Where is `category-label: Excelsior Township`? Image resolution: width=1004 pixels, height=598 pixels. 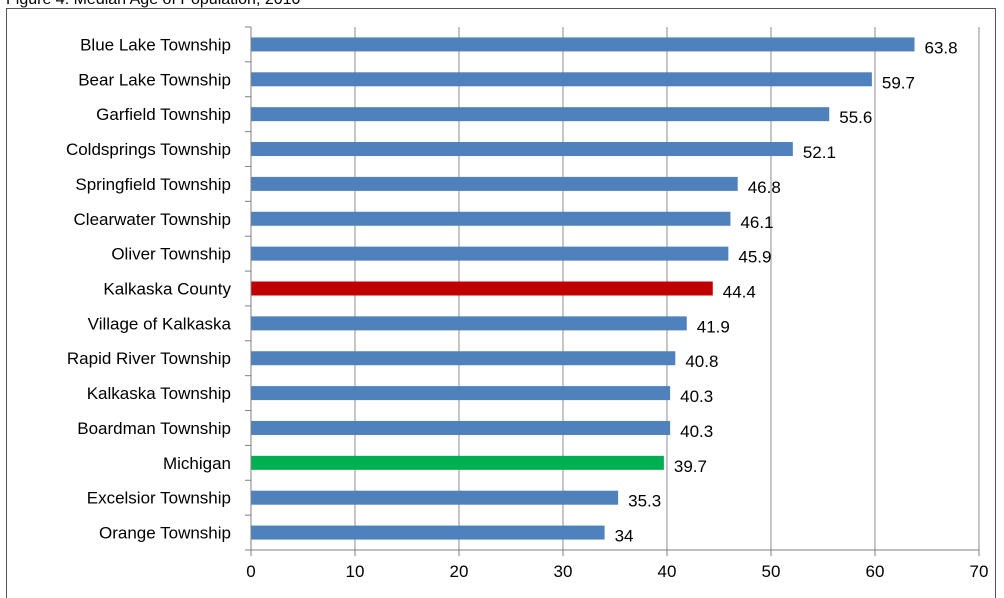
category-label: Excelsior Township is located at coordinates (159, 498).